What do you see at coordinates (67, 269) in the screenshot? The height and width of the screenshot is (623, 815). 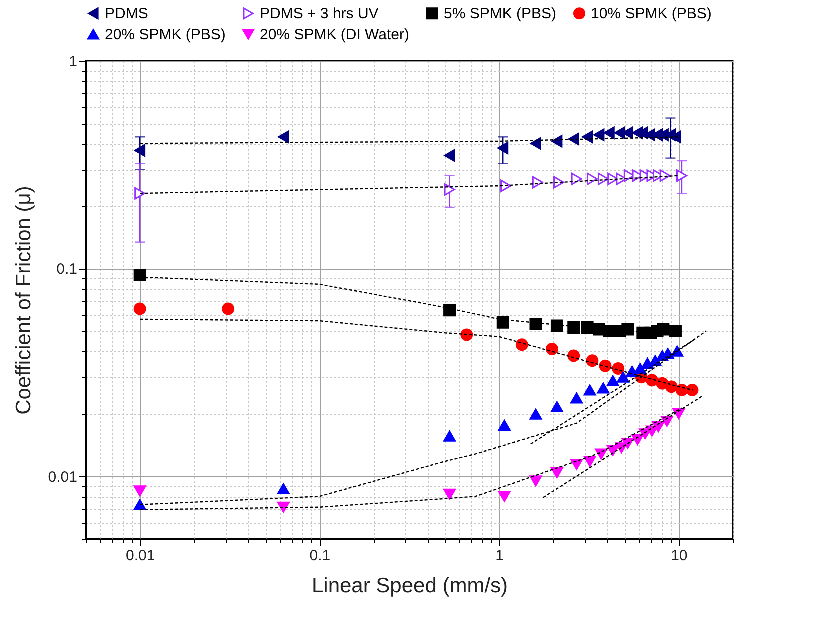 I see `y-tick-label: 0.1` at bounding box center [67, 269].